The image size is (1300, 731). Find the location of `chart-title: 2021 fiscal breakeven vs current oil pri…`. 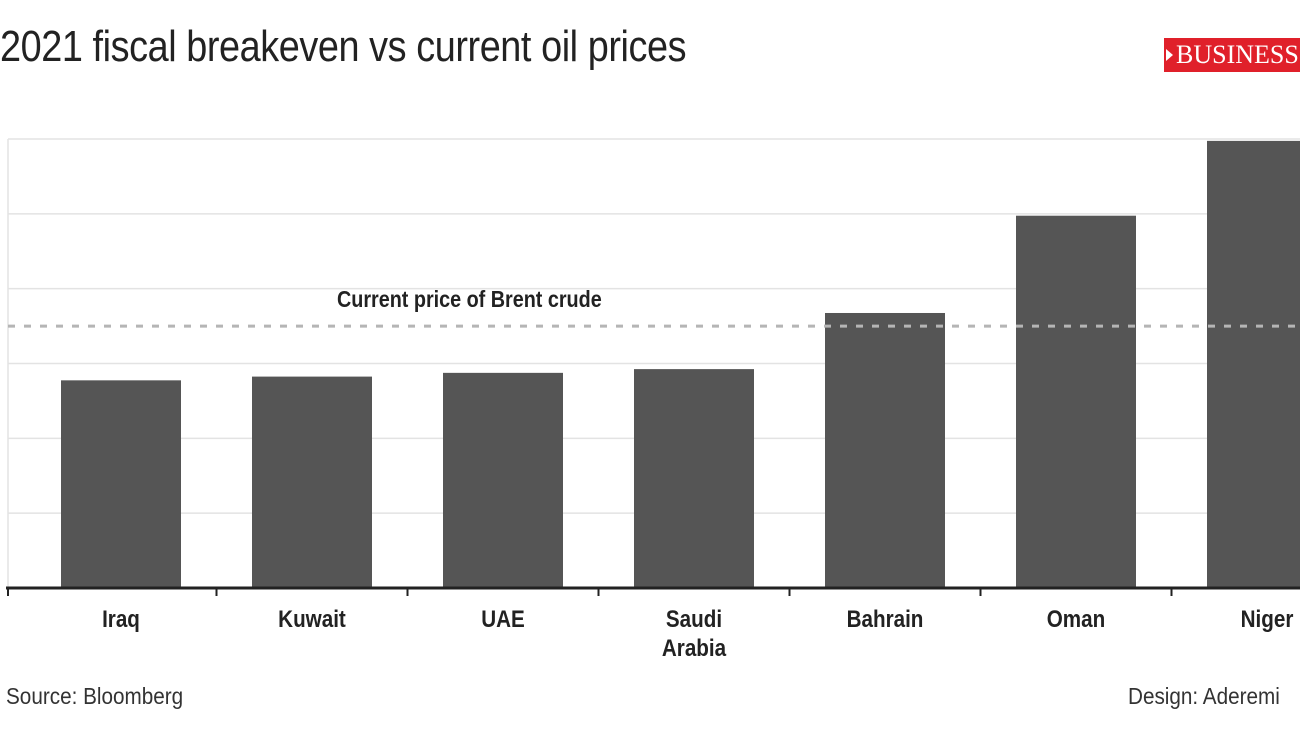

chart-title: 2021 fiscal breakeven vs current oil pri… is located at coordinates (343, 46).